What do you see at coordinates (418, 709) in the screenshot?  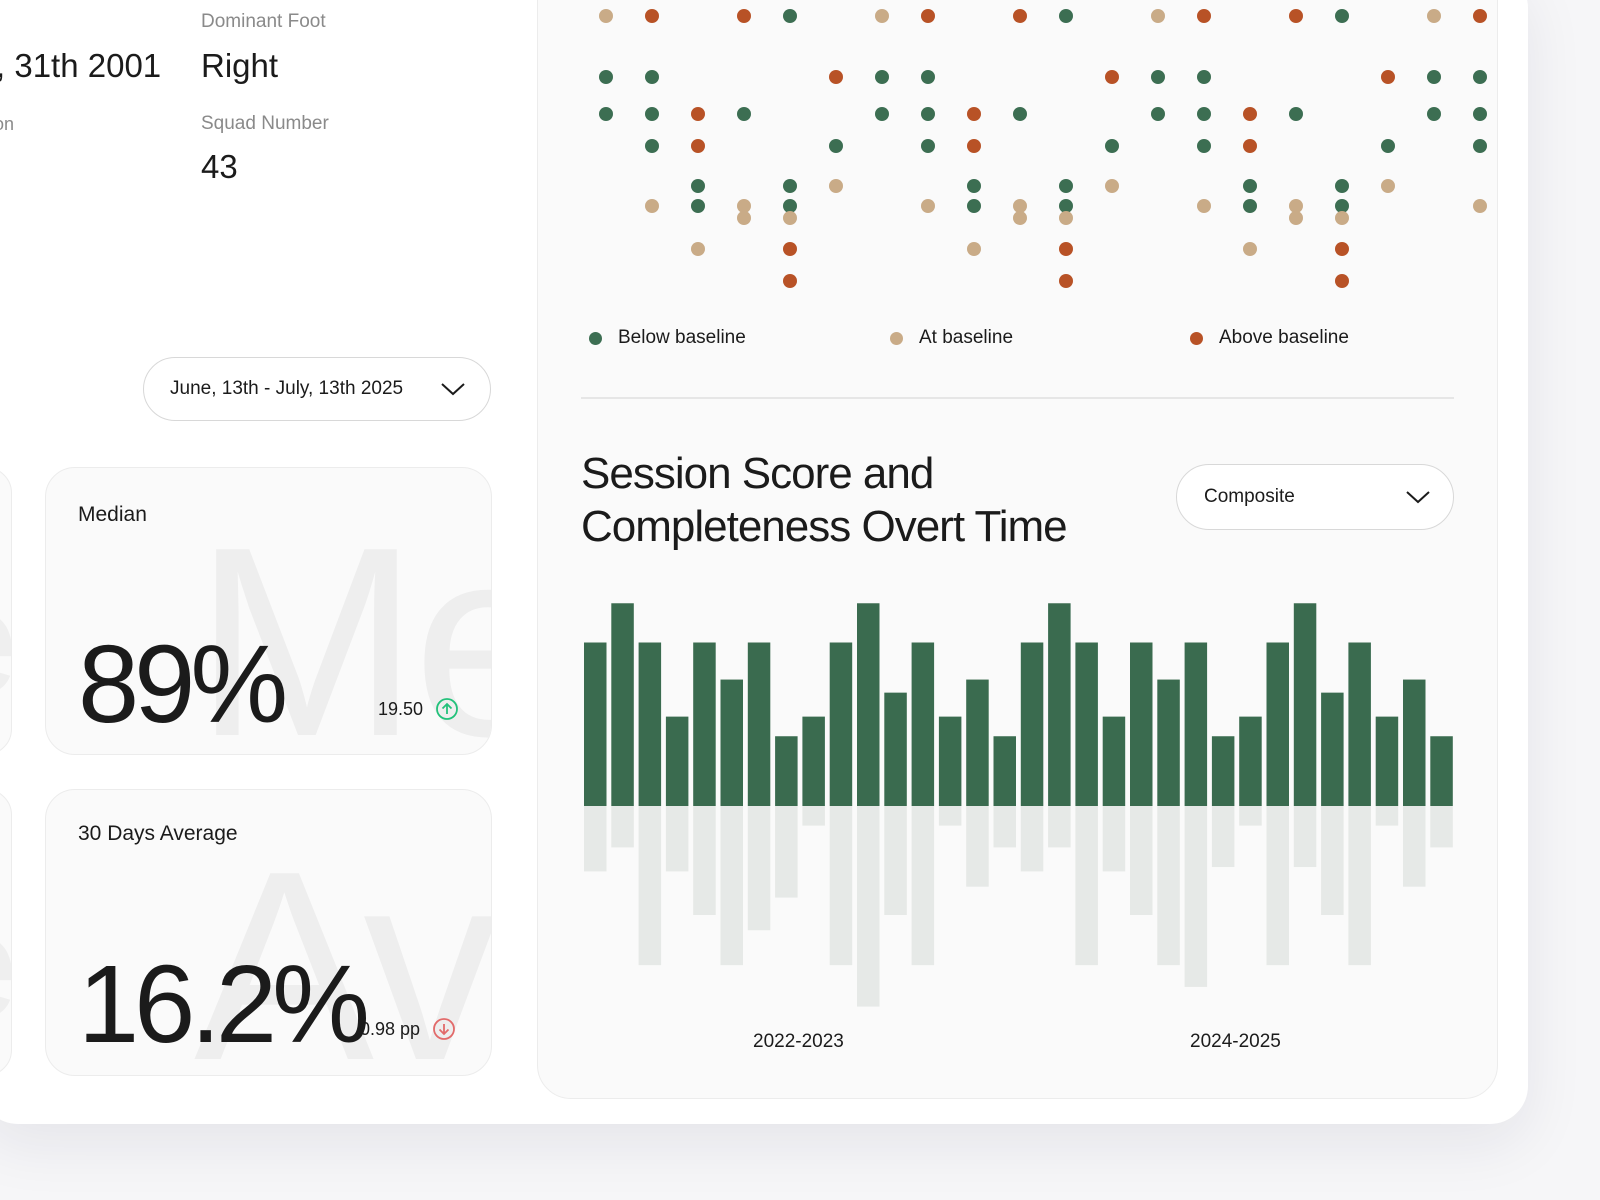 I see `median-delta: 19.50` at bounding box center [418, 709].